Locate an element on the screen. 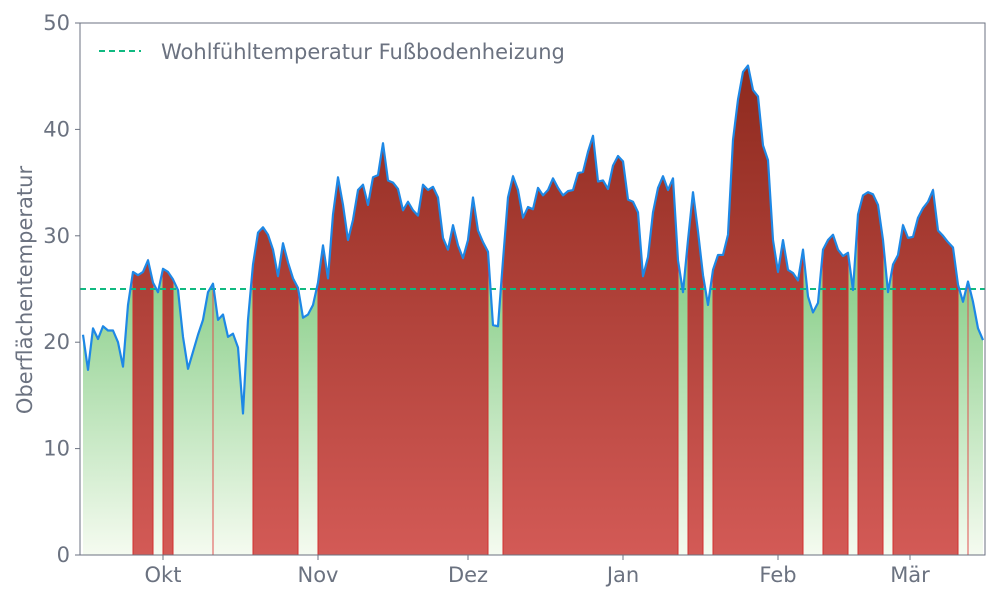 This screenshot has height=604, width=1000. y-tick-label: 0 is located at coordinates (63, 555).